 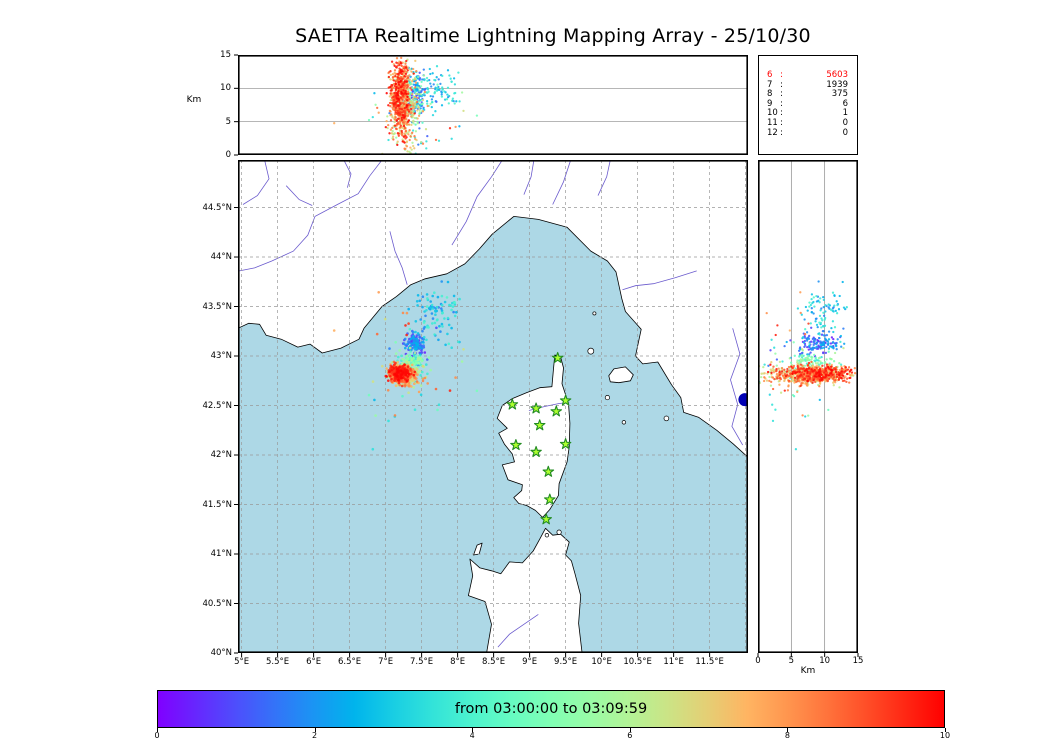 I want to click on lat-tick-label: 41.5°N, so click(x=217, y=504).